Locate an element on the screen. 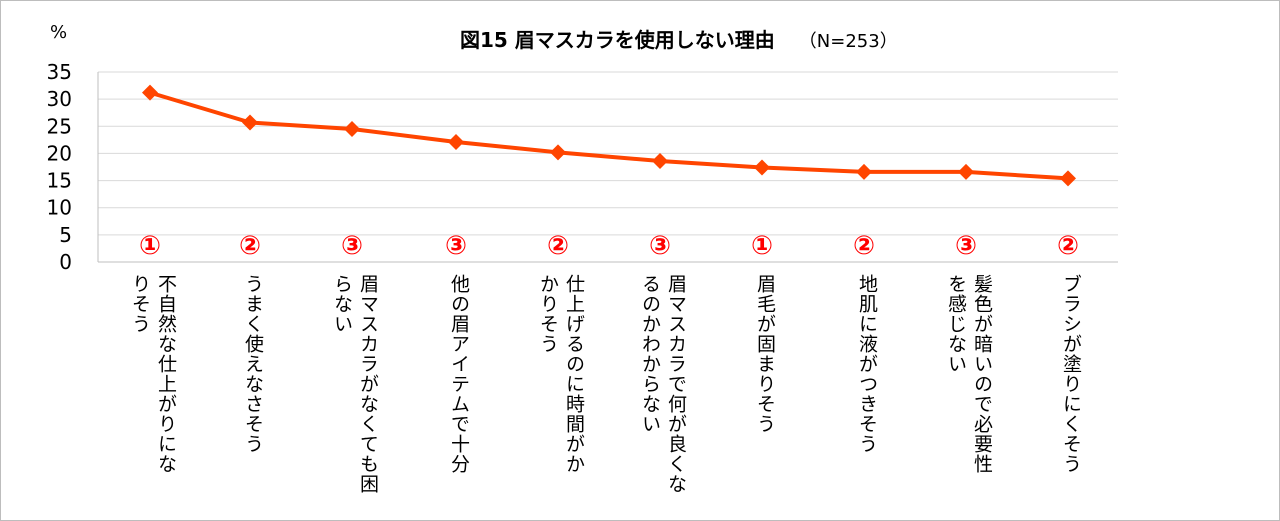 Image resolution: width=1280 pixels, height=521 pixels. y-tick-label: 25 is located at coordinates (59, 126).